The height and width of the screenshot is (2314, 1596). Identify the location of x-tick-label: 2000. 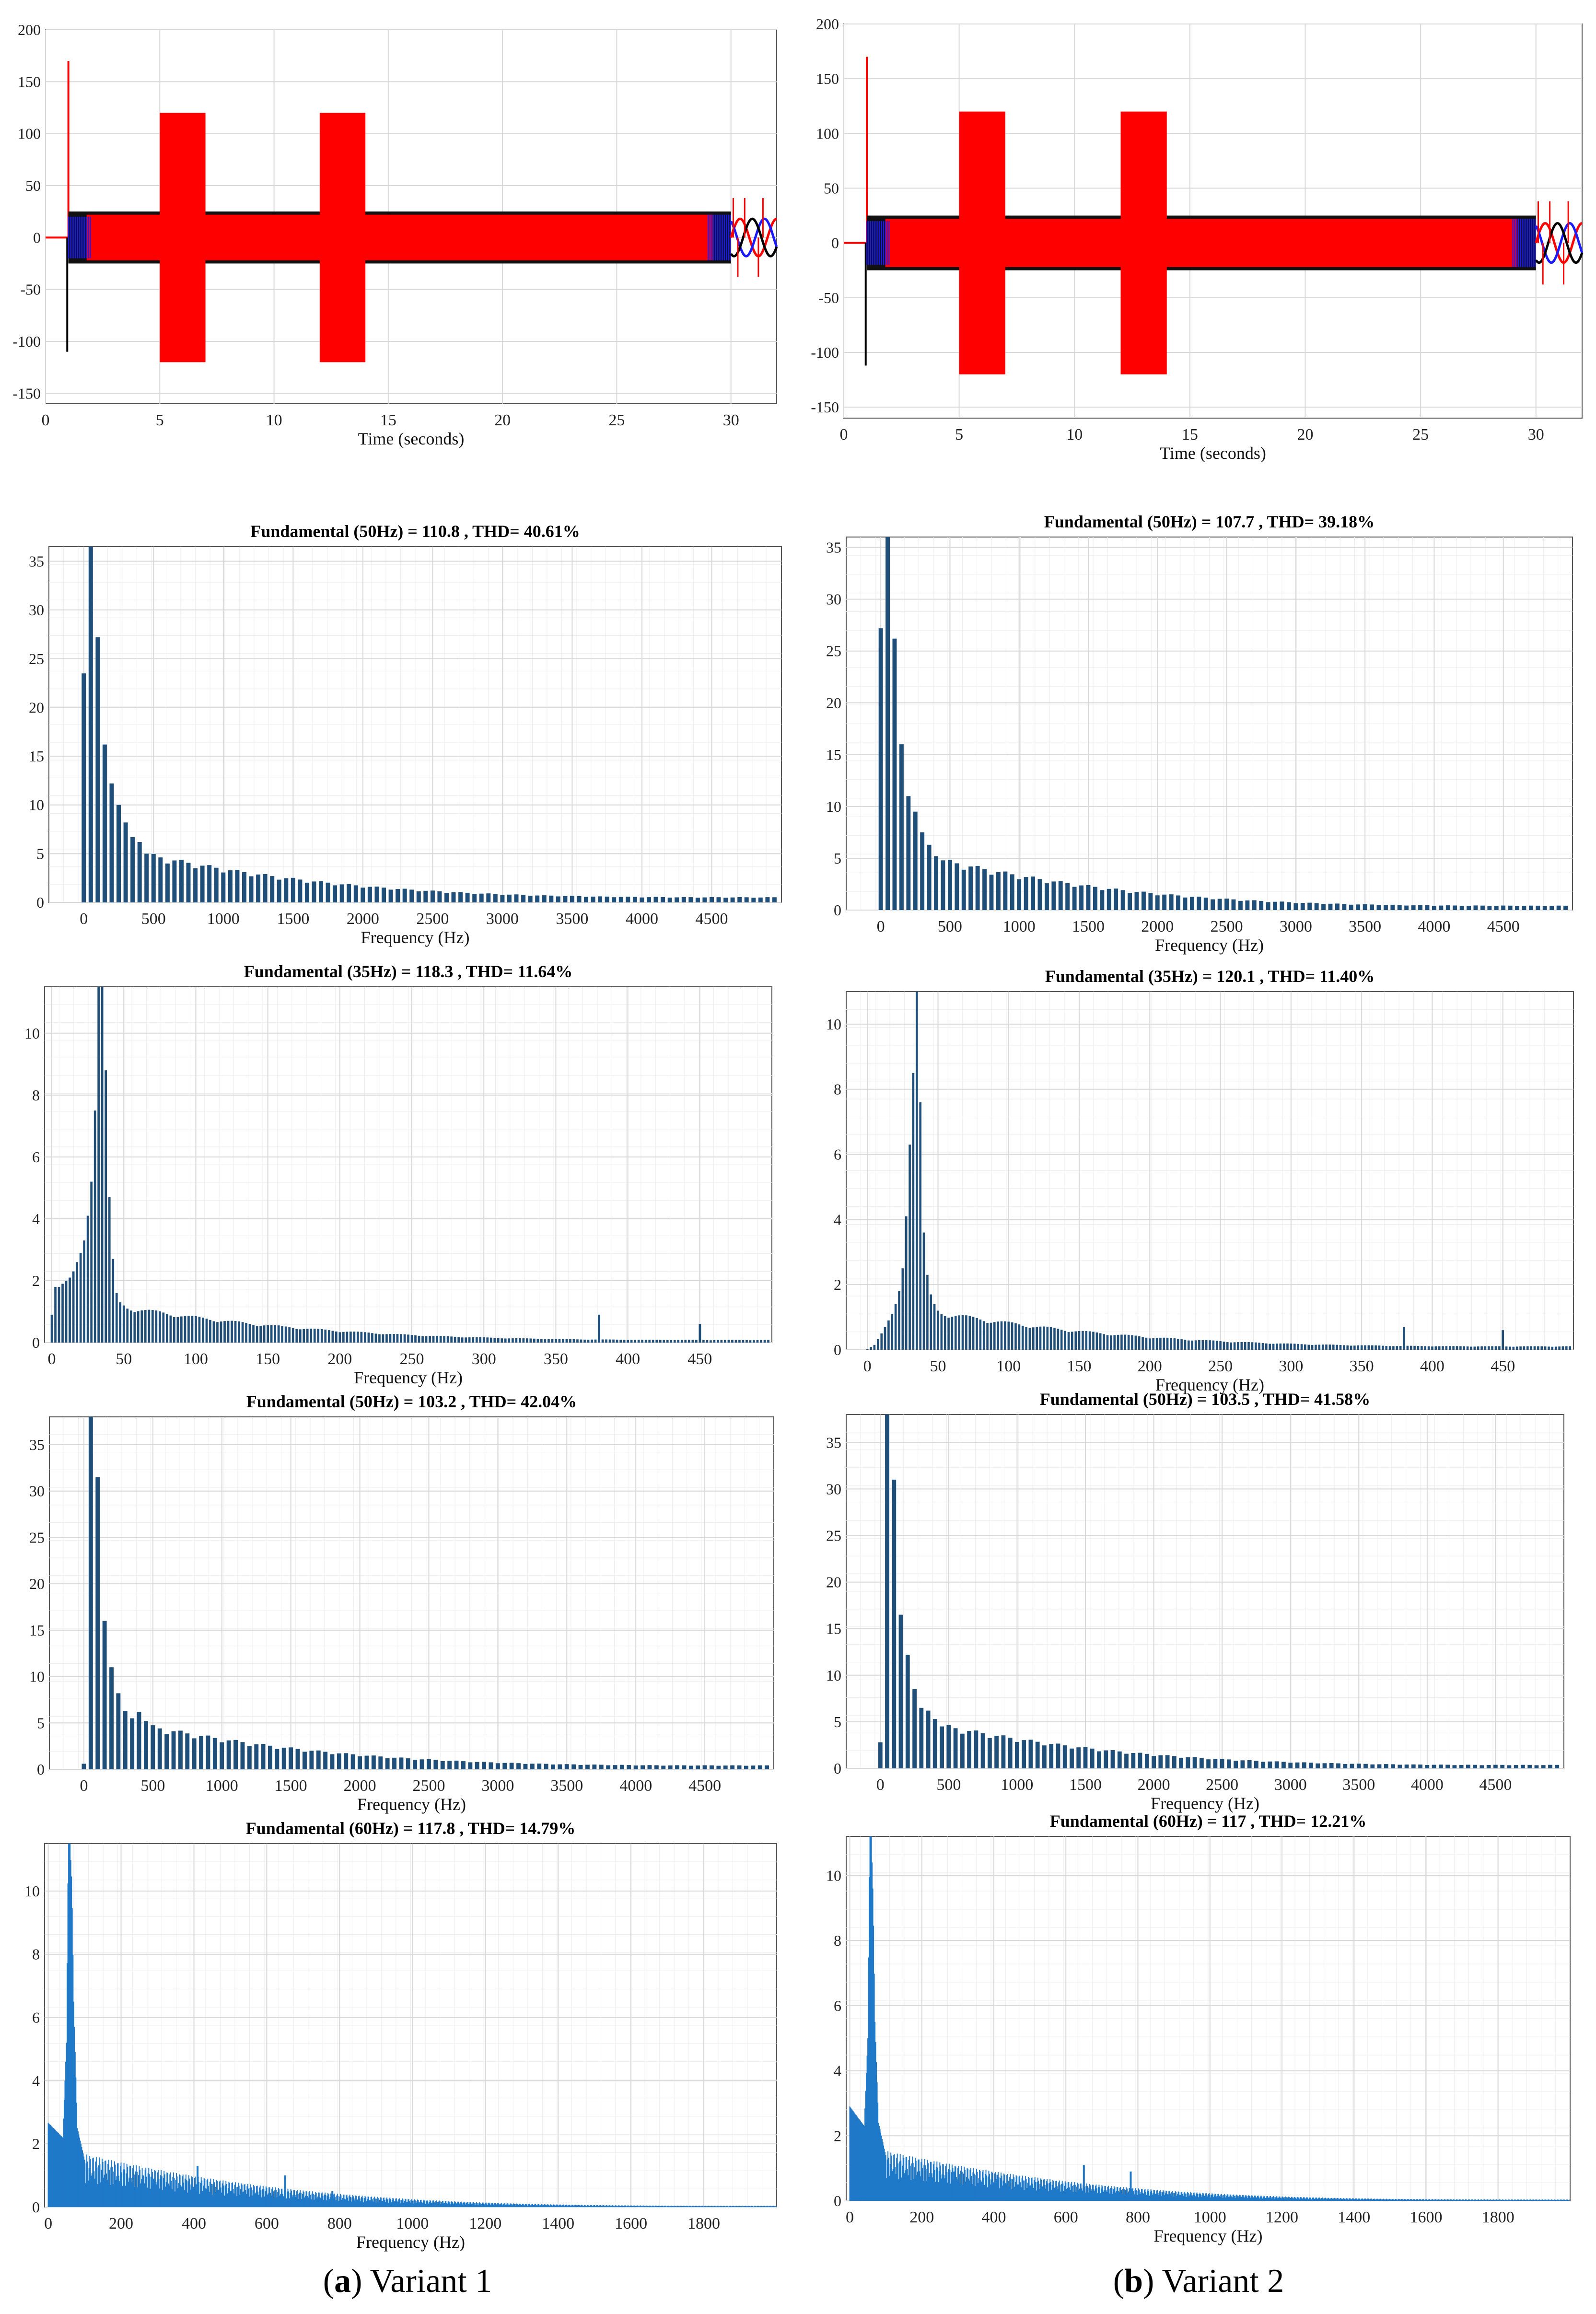
(360, 1786).